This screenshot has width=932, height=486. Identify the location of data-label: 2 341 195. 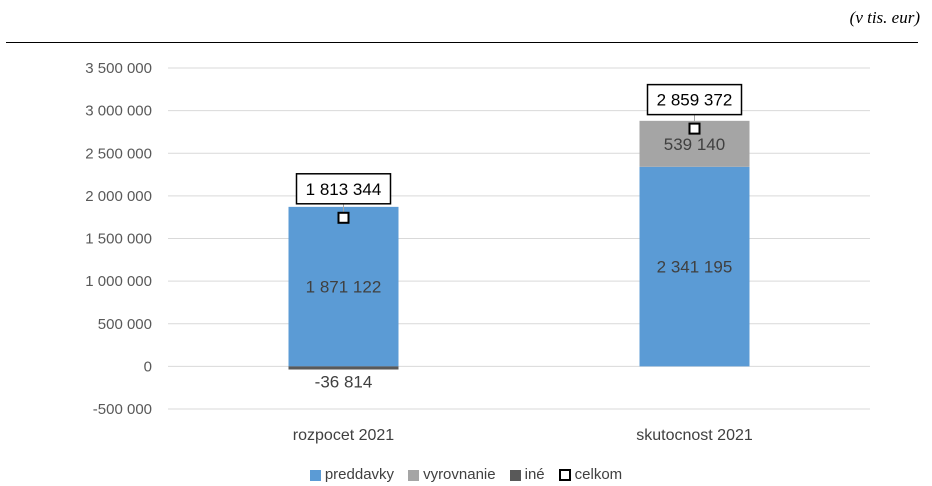
(695, 267).